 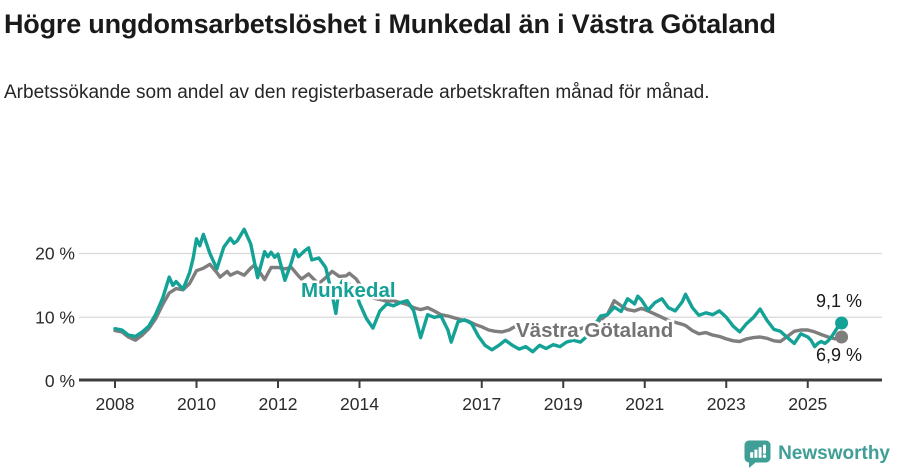 I want to click on x-tick-label: 2023, so click(x=726, y=404).